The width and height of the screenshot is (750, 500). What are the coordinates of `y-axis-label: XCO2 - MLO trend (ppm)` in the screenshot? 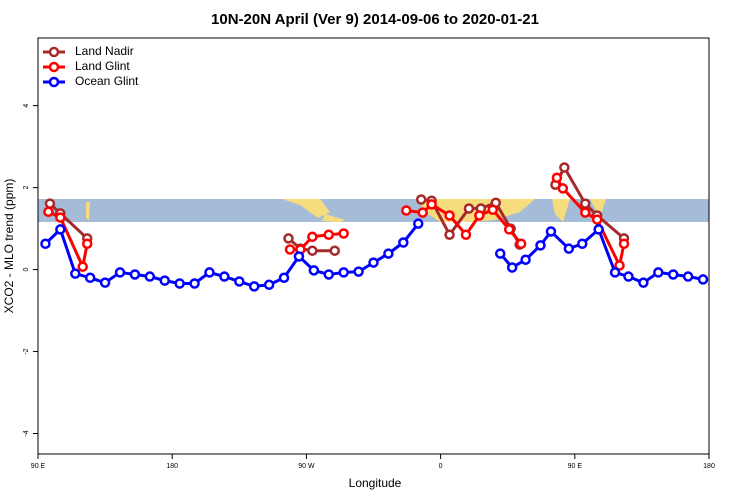 It's located at (9, 246).